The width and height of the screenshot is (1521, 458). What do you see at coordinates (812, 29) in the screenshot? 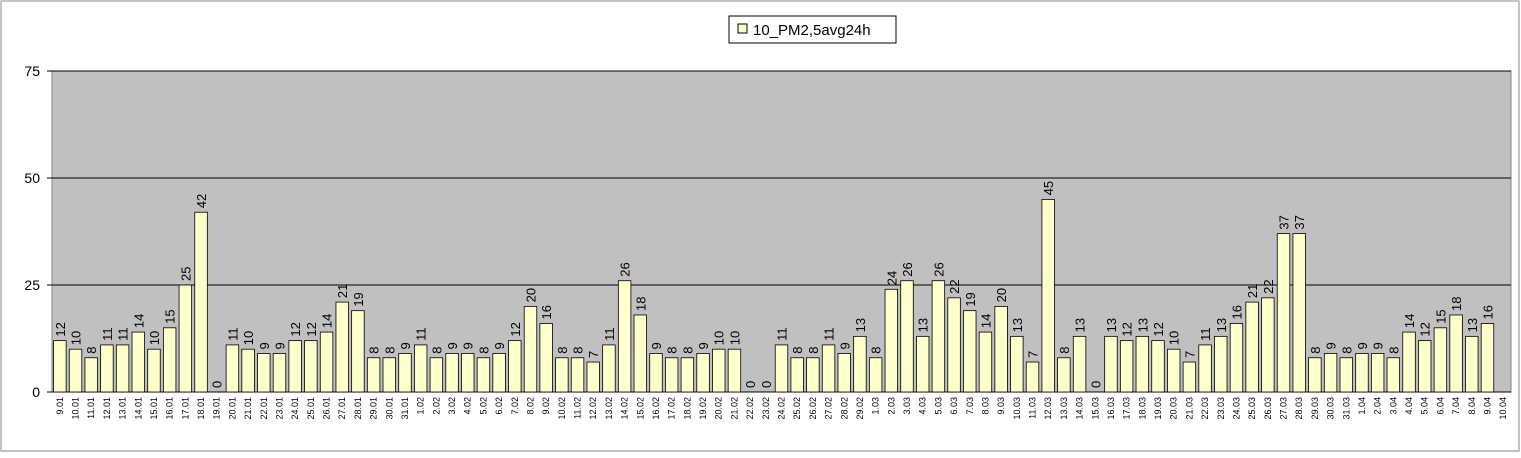
I see `legend-box` at bounding box center [812, 29].